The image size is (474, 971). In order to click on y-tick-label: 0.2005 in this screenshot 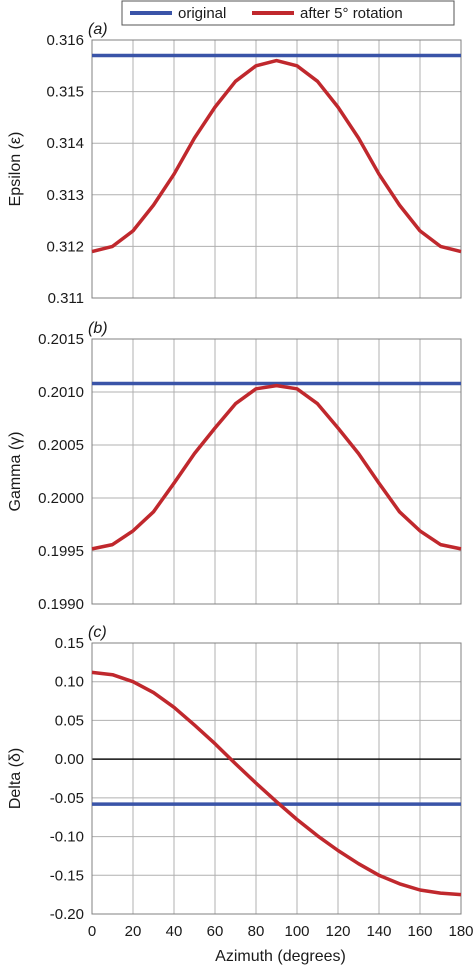, I will do `click(61, 445)`.